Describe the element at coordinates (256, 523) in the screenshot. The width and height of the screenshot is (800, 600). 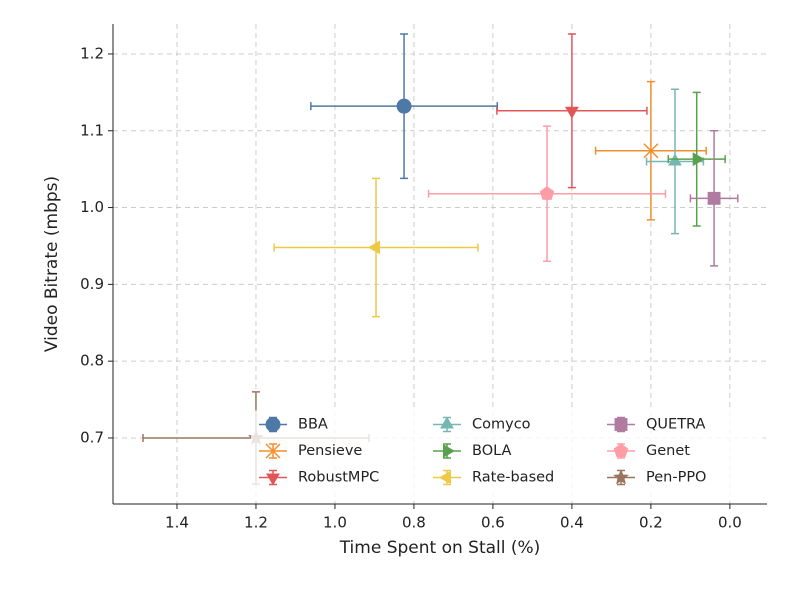
I see `x-tick-label: 1.2` at that location.